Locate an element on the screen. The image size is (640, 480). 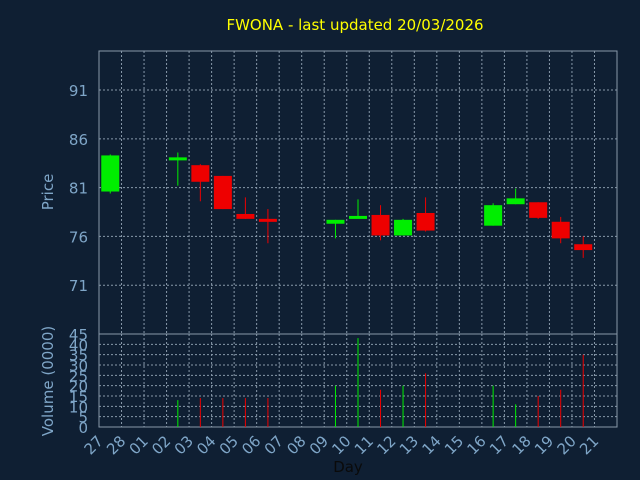
volume-y-tick-label: 20 is located at coordinates (78, 387).